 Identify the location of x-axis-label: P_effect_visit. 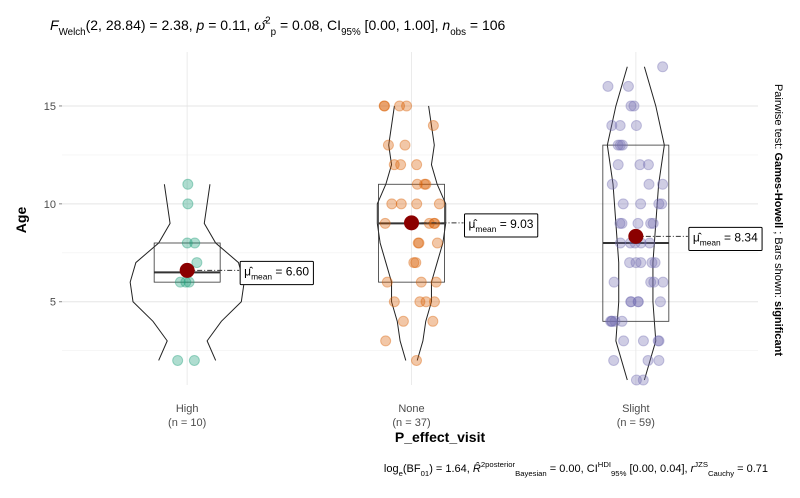
(440, 437).